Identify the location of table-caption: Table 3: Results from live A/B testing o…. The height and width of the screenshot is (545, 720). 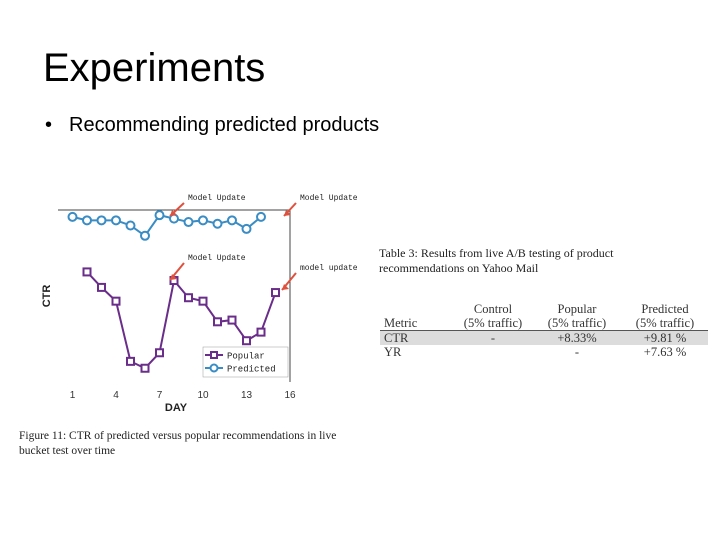
(496, 260).